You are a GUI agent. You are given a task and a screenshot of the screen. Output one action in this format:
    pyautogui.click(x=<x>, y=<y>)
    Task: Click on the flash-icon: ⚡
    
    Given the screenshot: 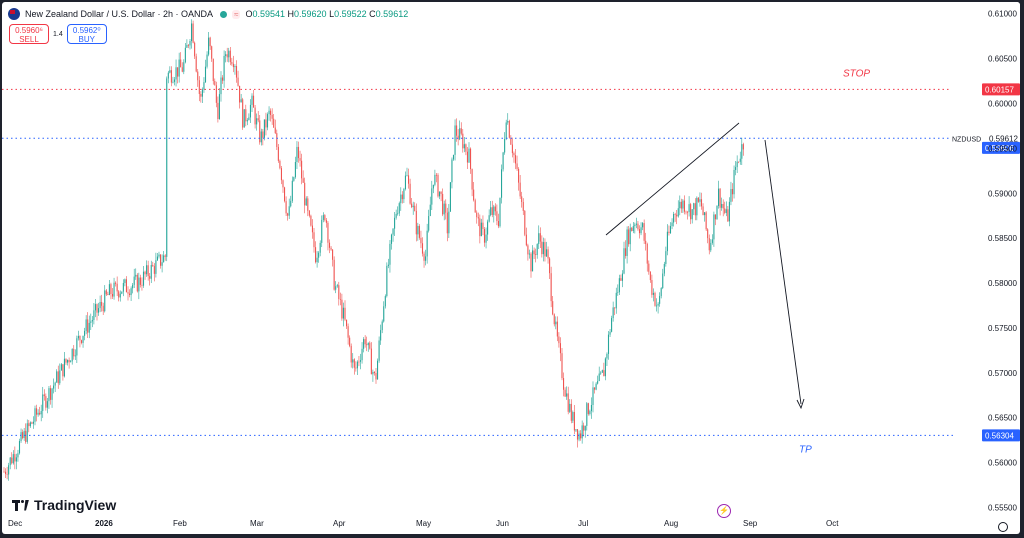 What is the action you would take?
    pyautogui.click(x=724, y=511)
    